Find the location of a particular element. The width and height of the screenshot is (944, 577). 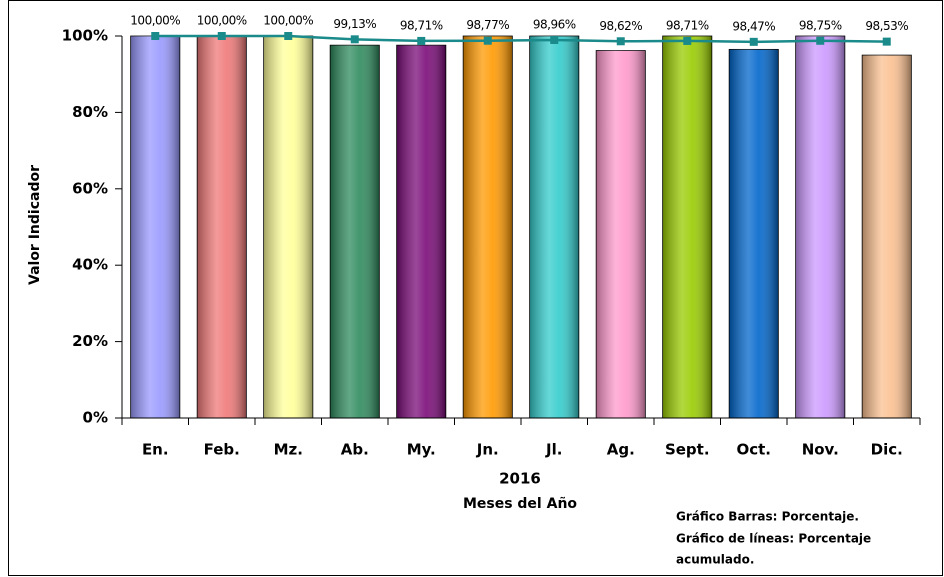

x-tick-label: Mz. is located at coordinates (288, 450).